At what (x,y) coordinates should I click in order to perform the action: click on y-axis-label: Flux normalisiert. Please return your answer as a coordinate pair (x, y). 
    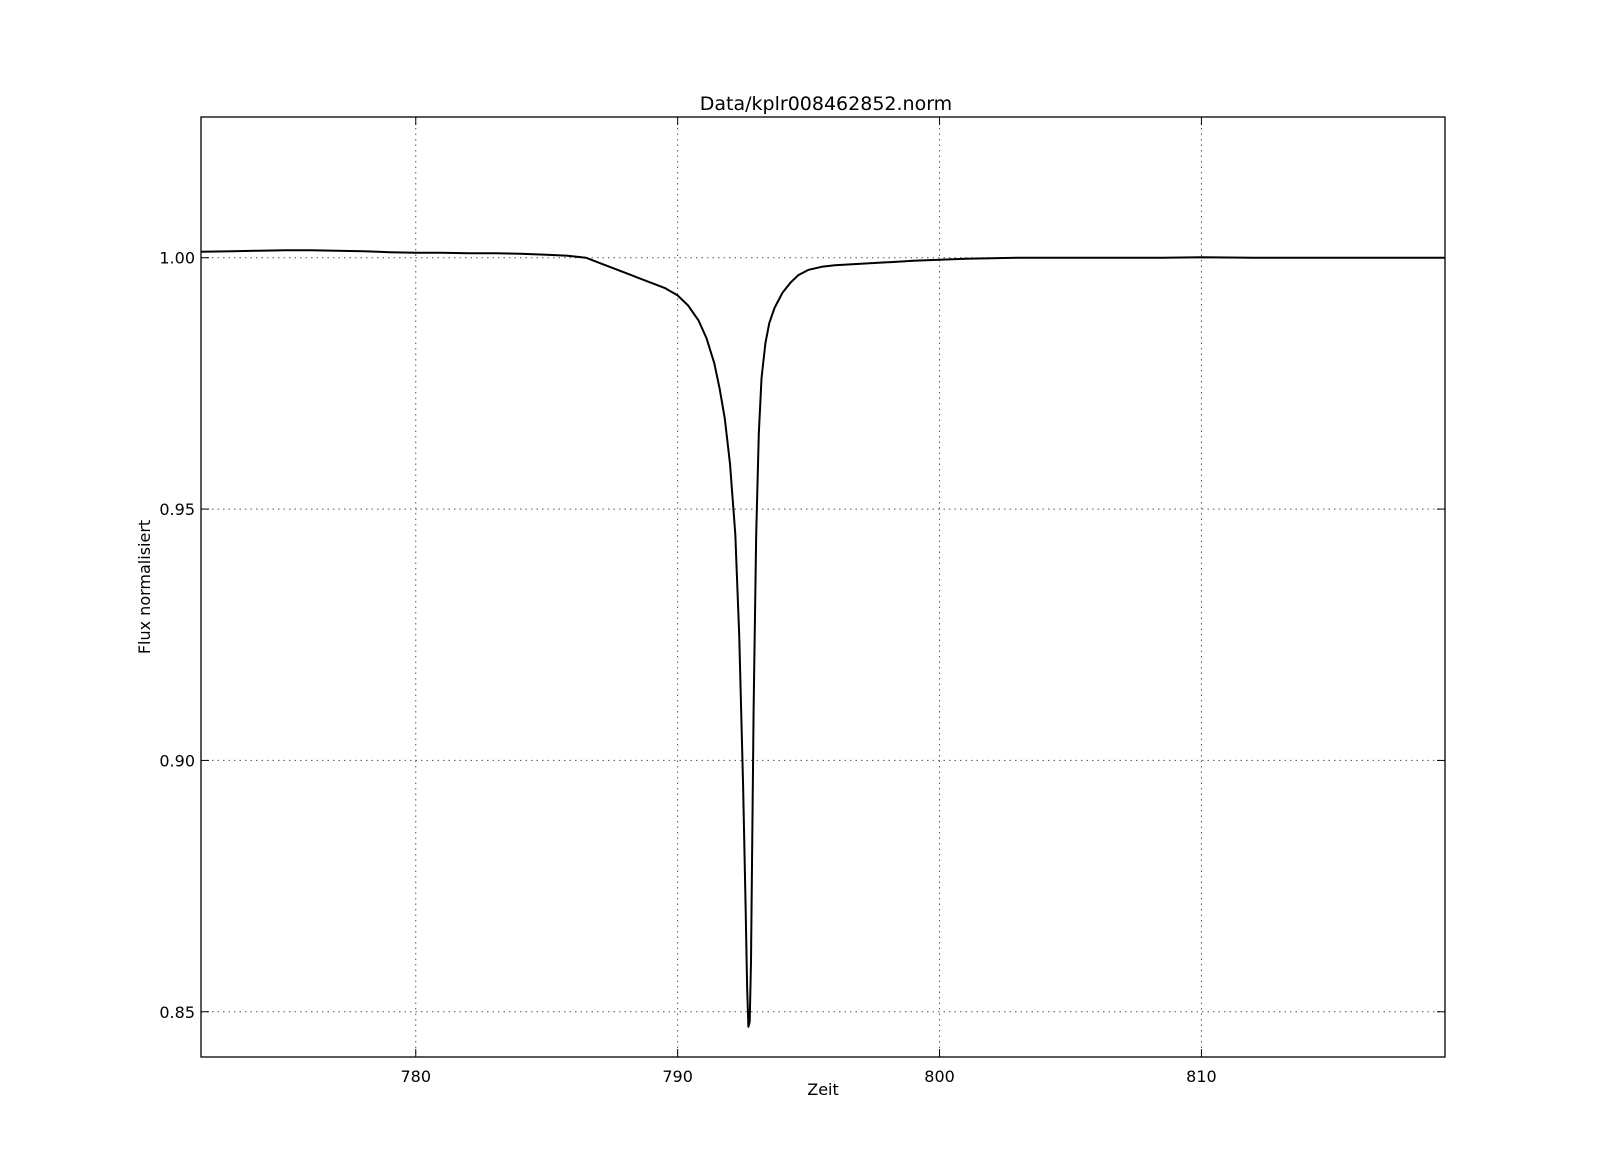
    Looking at the image, I should click on (144, 587).